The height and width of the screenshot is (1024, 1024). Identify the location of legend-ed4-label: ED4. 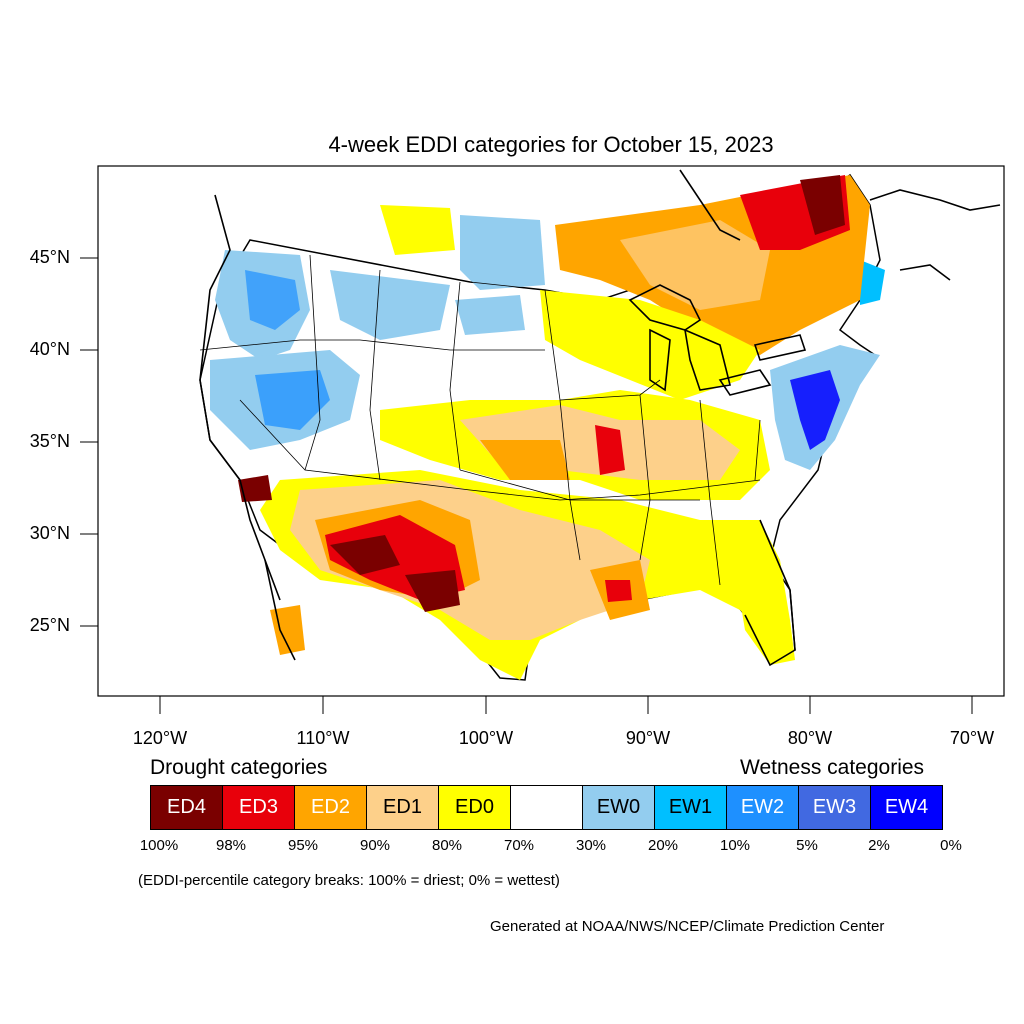
(186, 807).